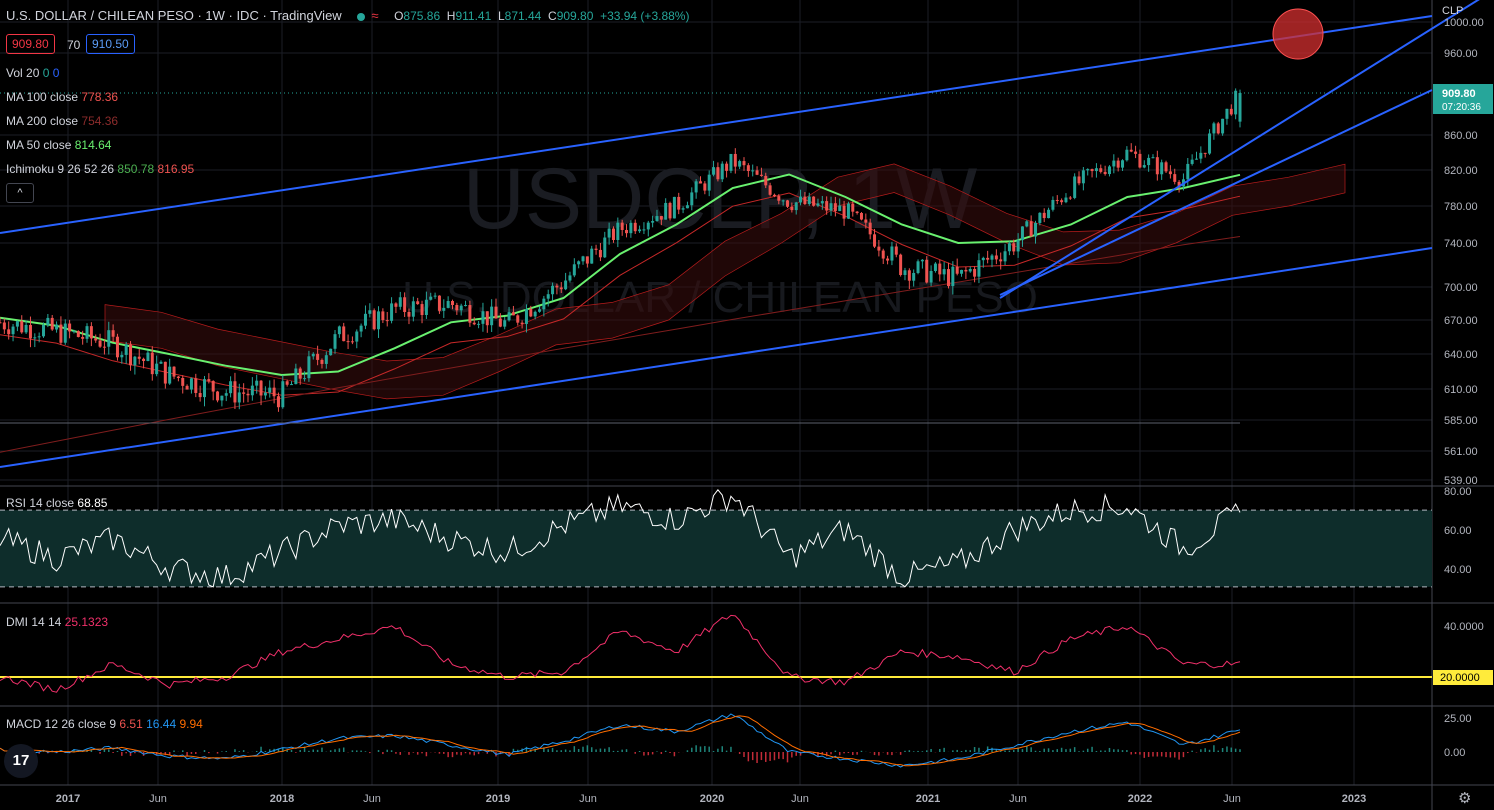 The image size is (1494, 810). I want to click on collapse-indicators-button: ^, so click(20, 193).